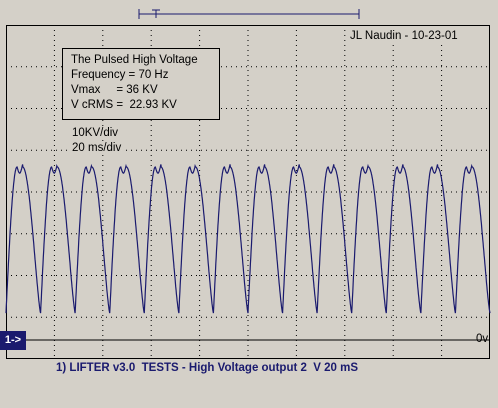  What do you see at coordinates (13, 340) in the screenshot?
I see `channel-1-marker: 1->` at bounding box center [13, 340].